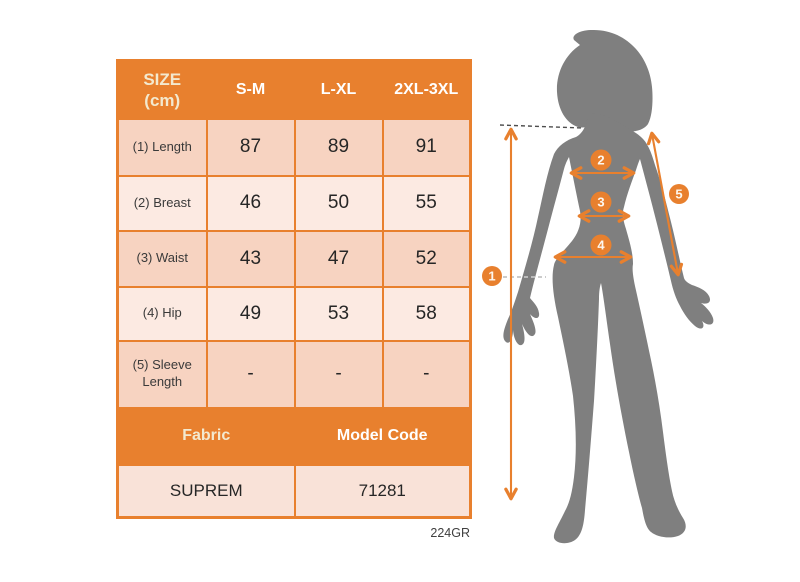 This screenshot has width=800, height=582. I want to click on weight-code: 224GR, so click(450, 533).